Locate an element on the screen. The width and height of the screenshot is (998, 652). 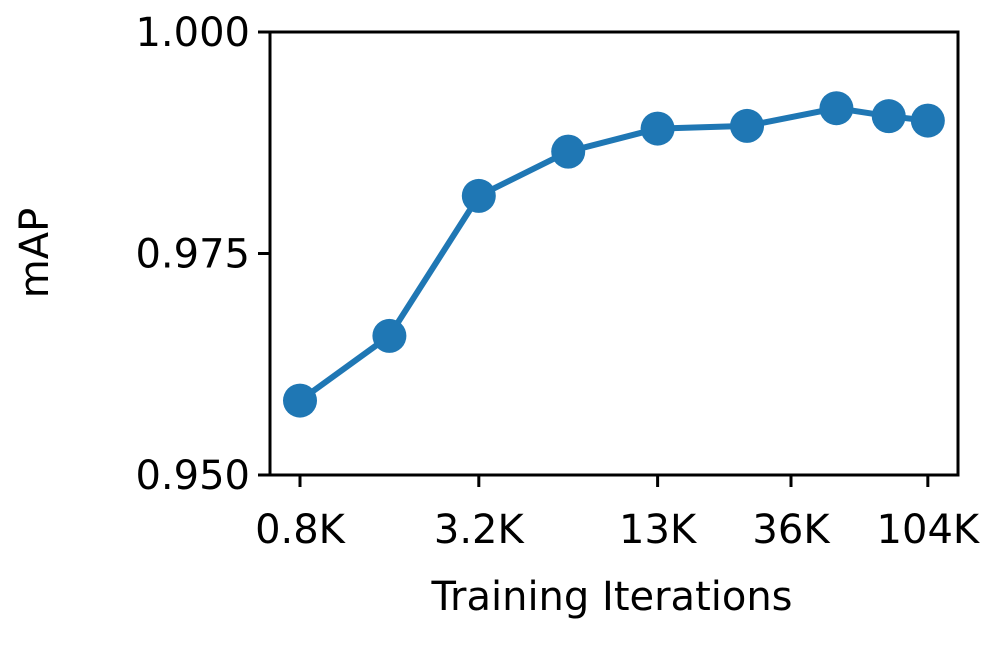
x-tick-label: 0.8K is located at coordinates (301, 530).